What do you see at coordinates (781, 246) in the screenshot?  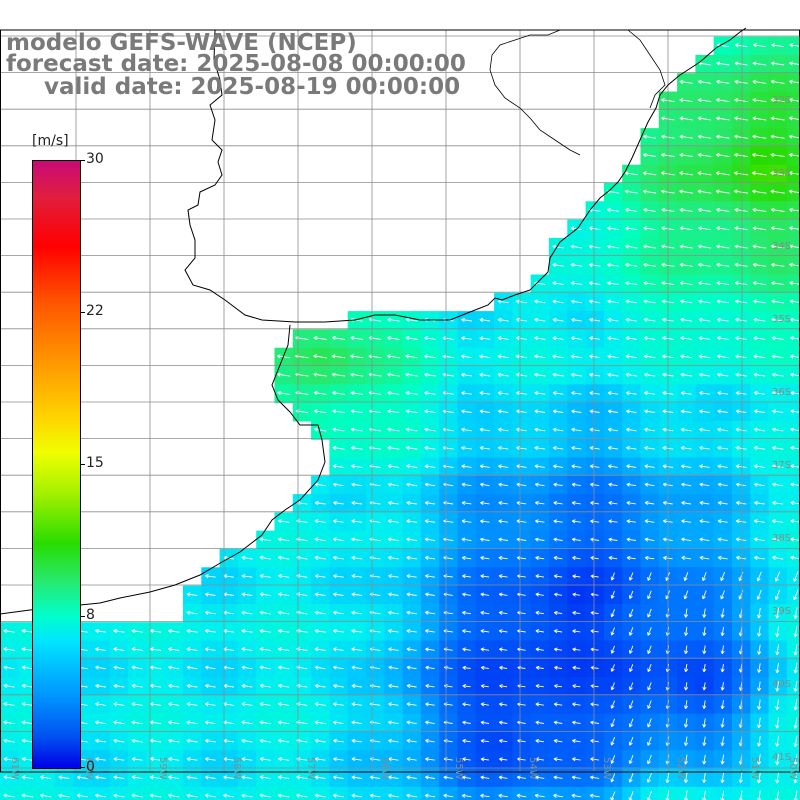 I see `latitude-label: 34S` at bounding box center [781, 246].